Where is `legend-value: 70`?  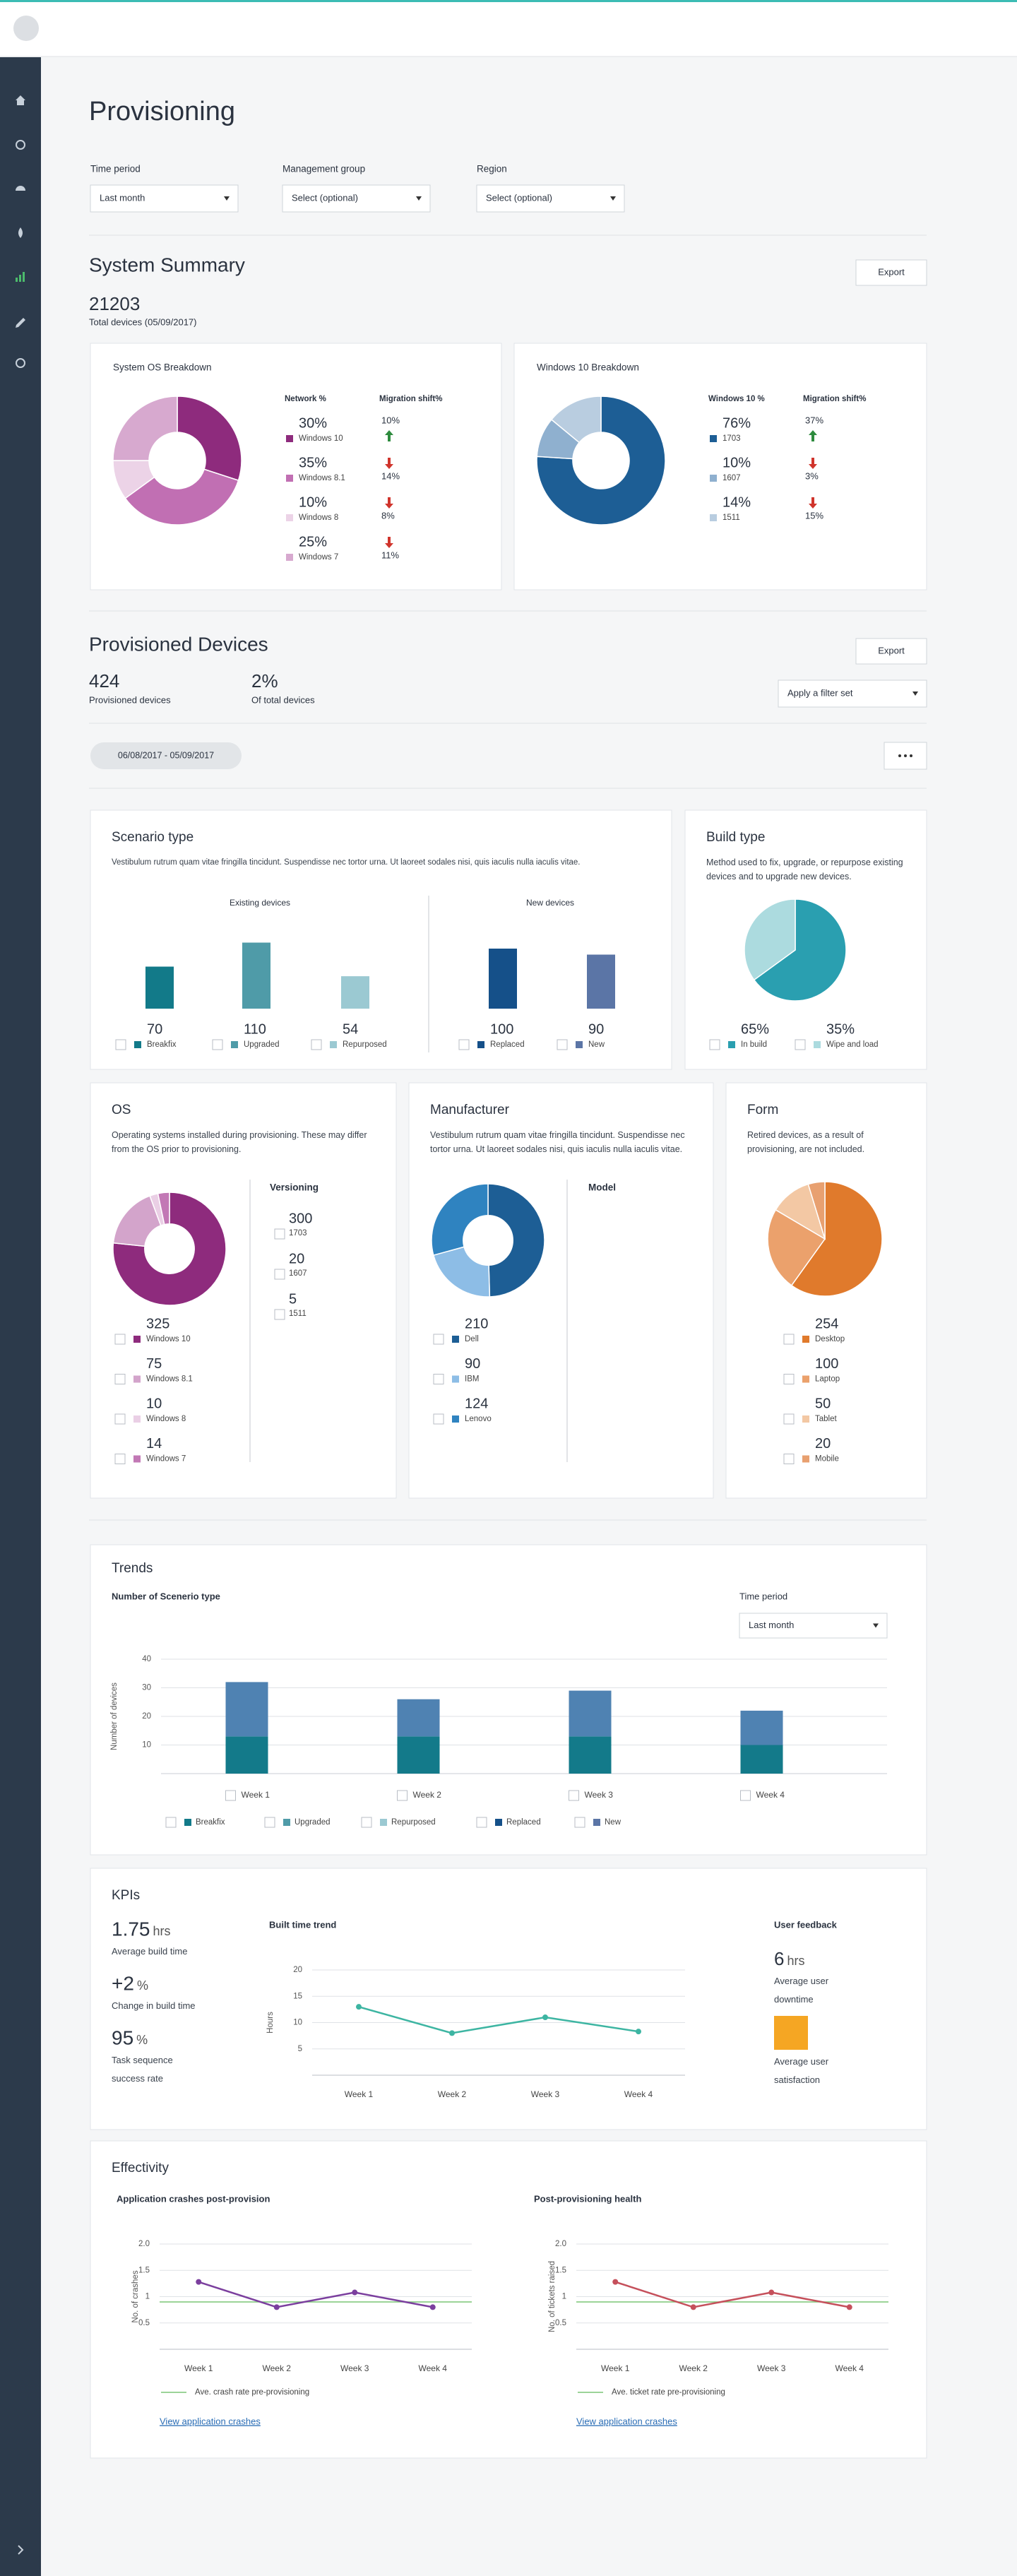
legend-value: 70 is located at coordinates (154, 1029).